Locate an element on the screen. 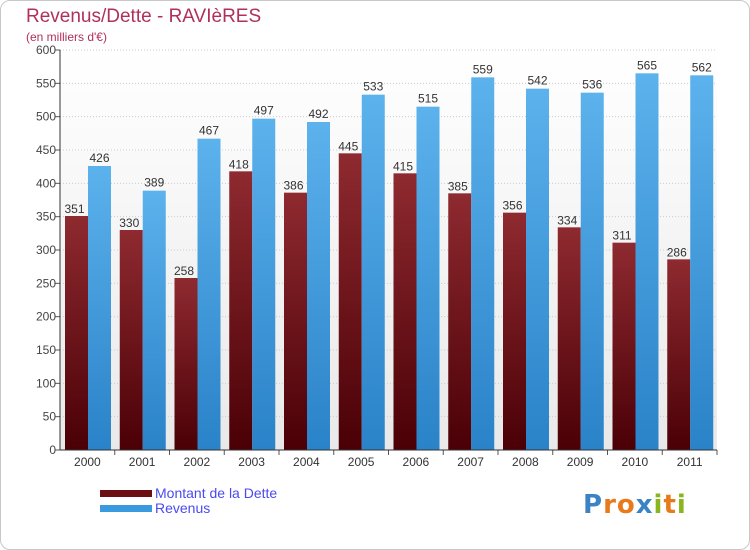 The image size is (750, 550). chart-subtitle: (en milliers d'€) is located at coordinates (66, 37).